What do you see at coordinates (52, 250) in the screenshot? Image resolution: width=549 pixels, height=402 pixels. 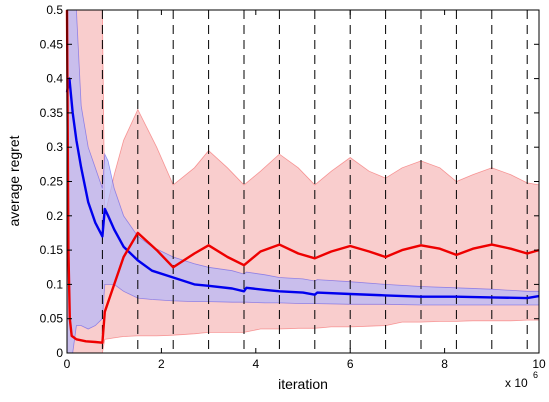 I see `y-tick-label: 0.15` at bounding box center [52, 250].